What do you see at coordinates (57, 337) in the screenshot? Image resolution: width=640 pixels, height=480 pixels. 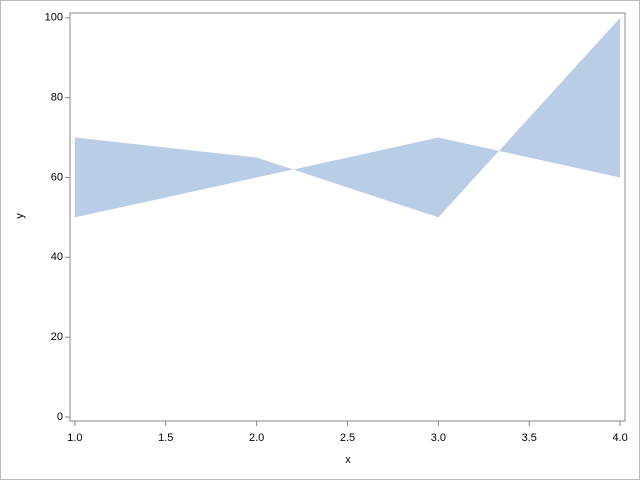 I see `y-tick-label: 20` at bounding box center [57, 337].